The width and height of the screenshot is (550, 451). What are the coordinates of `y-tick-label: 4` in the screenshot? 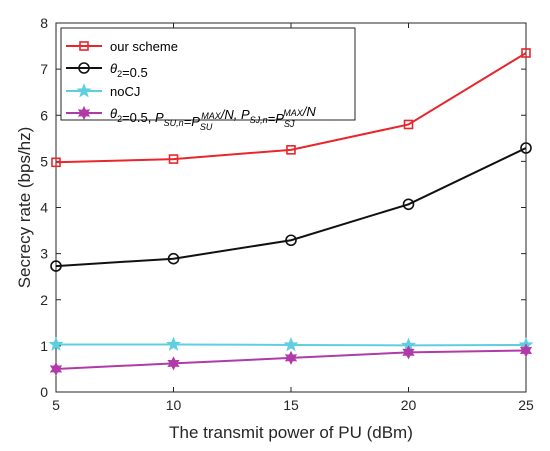 It's located at (44, 208).